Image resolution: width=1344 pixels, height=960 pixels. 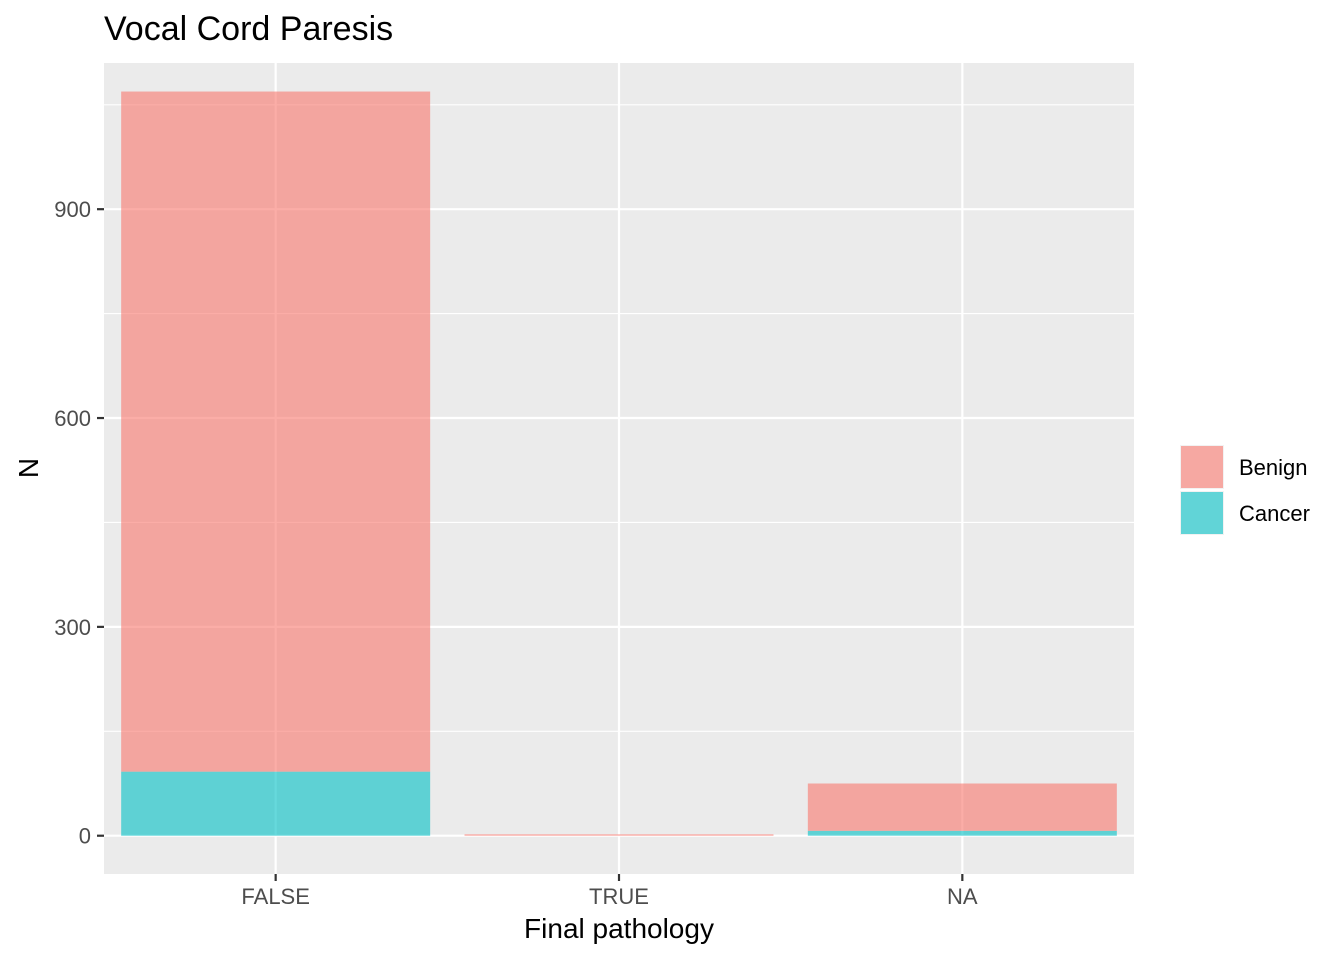 What do you see at coordinates (619, 835) in the screenshot?
I see `bar-benign-true` at bounding box center [619, 835].